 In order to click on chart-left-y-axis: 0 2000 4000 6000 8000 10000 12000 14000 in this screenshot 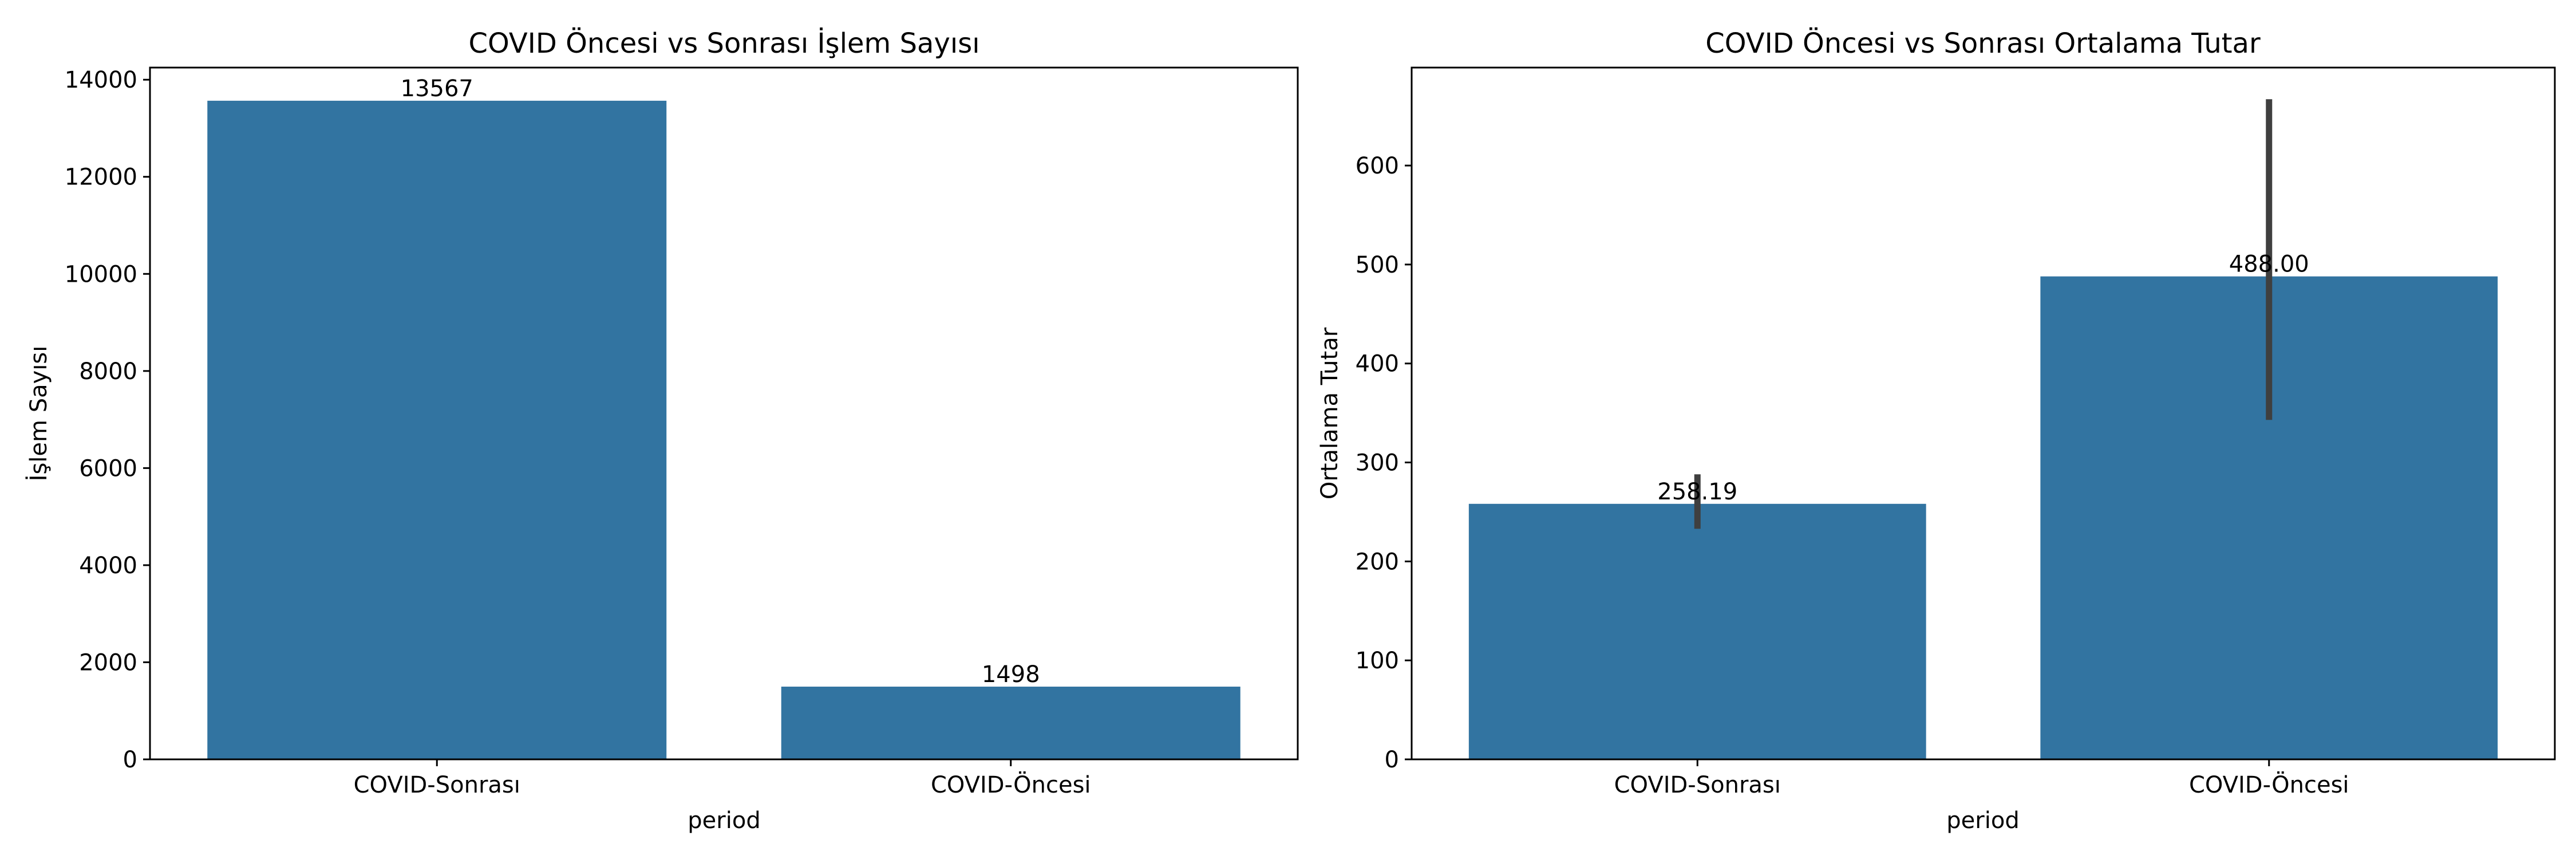, I will do `click(107, 420)`.